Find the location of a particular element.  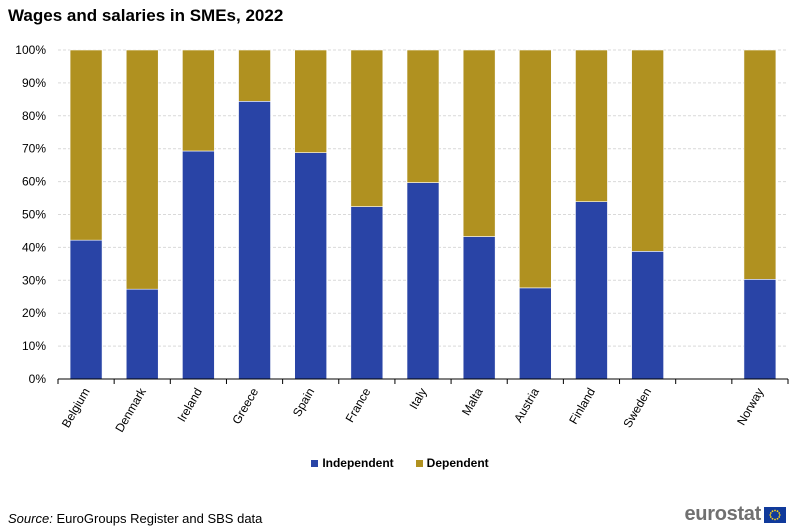

x-category-label: Ireland is located at coordinates (190, 405).